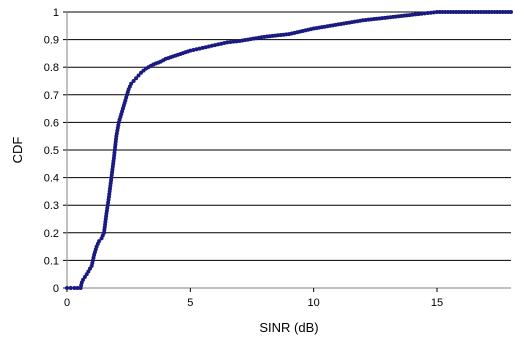 The width and height of the screenshot is (519, 343). I want to click on y-tick-label: 0.4, so click(51, 179).